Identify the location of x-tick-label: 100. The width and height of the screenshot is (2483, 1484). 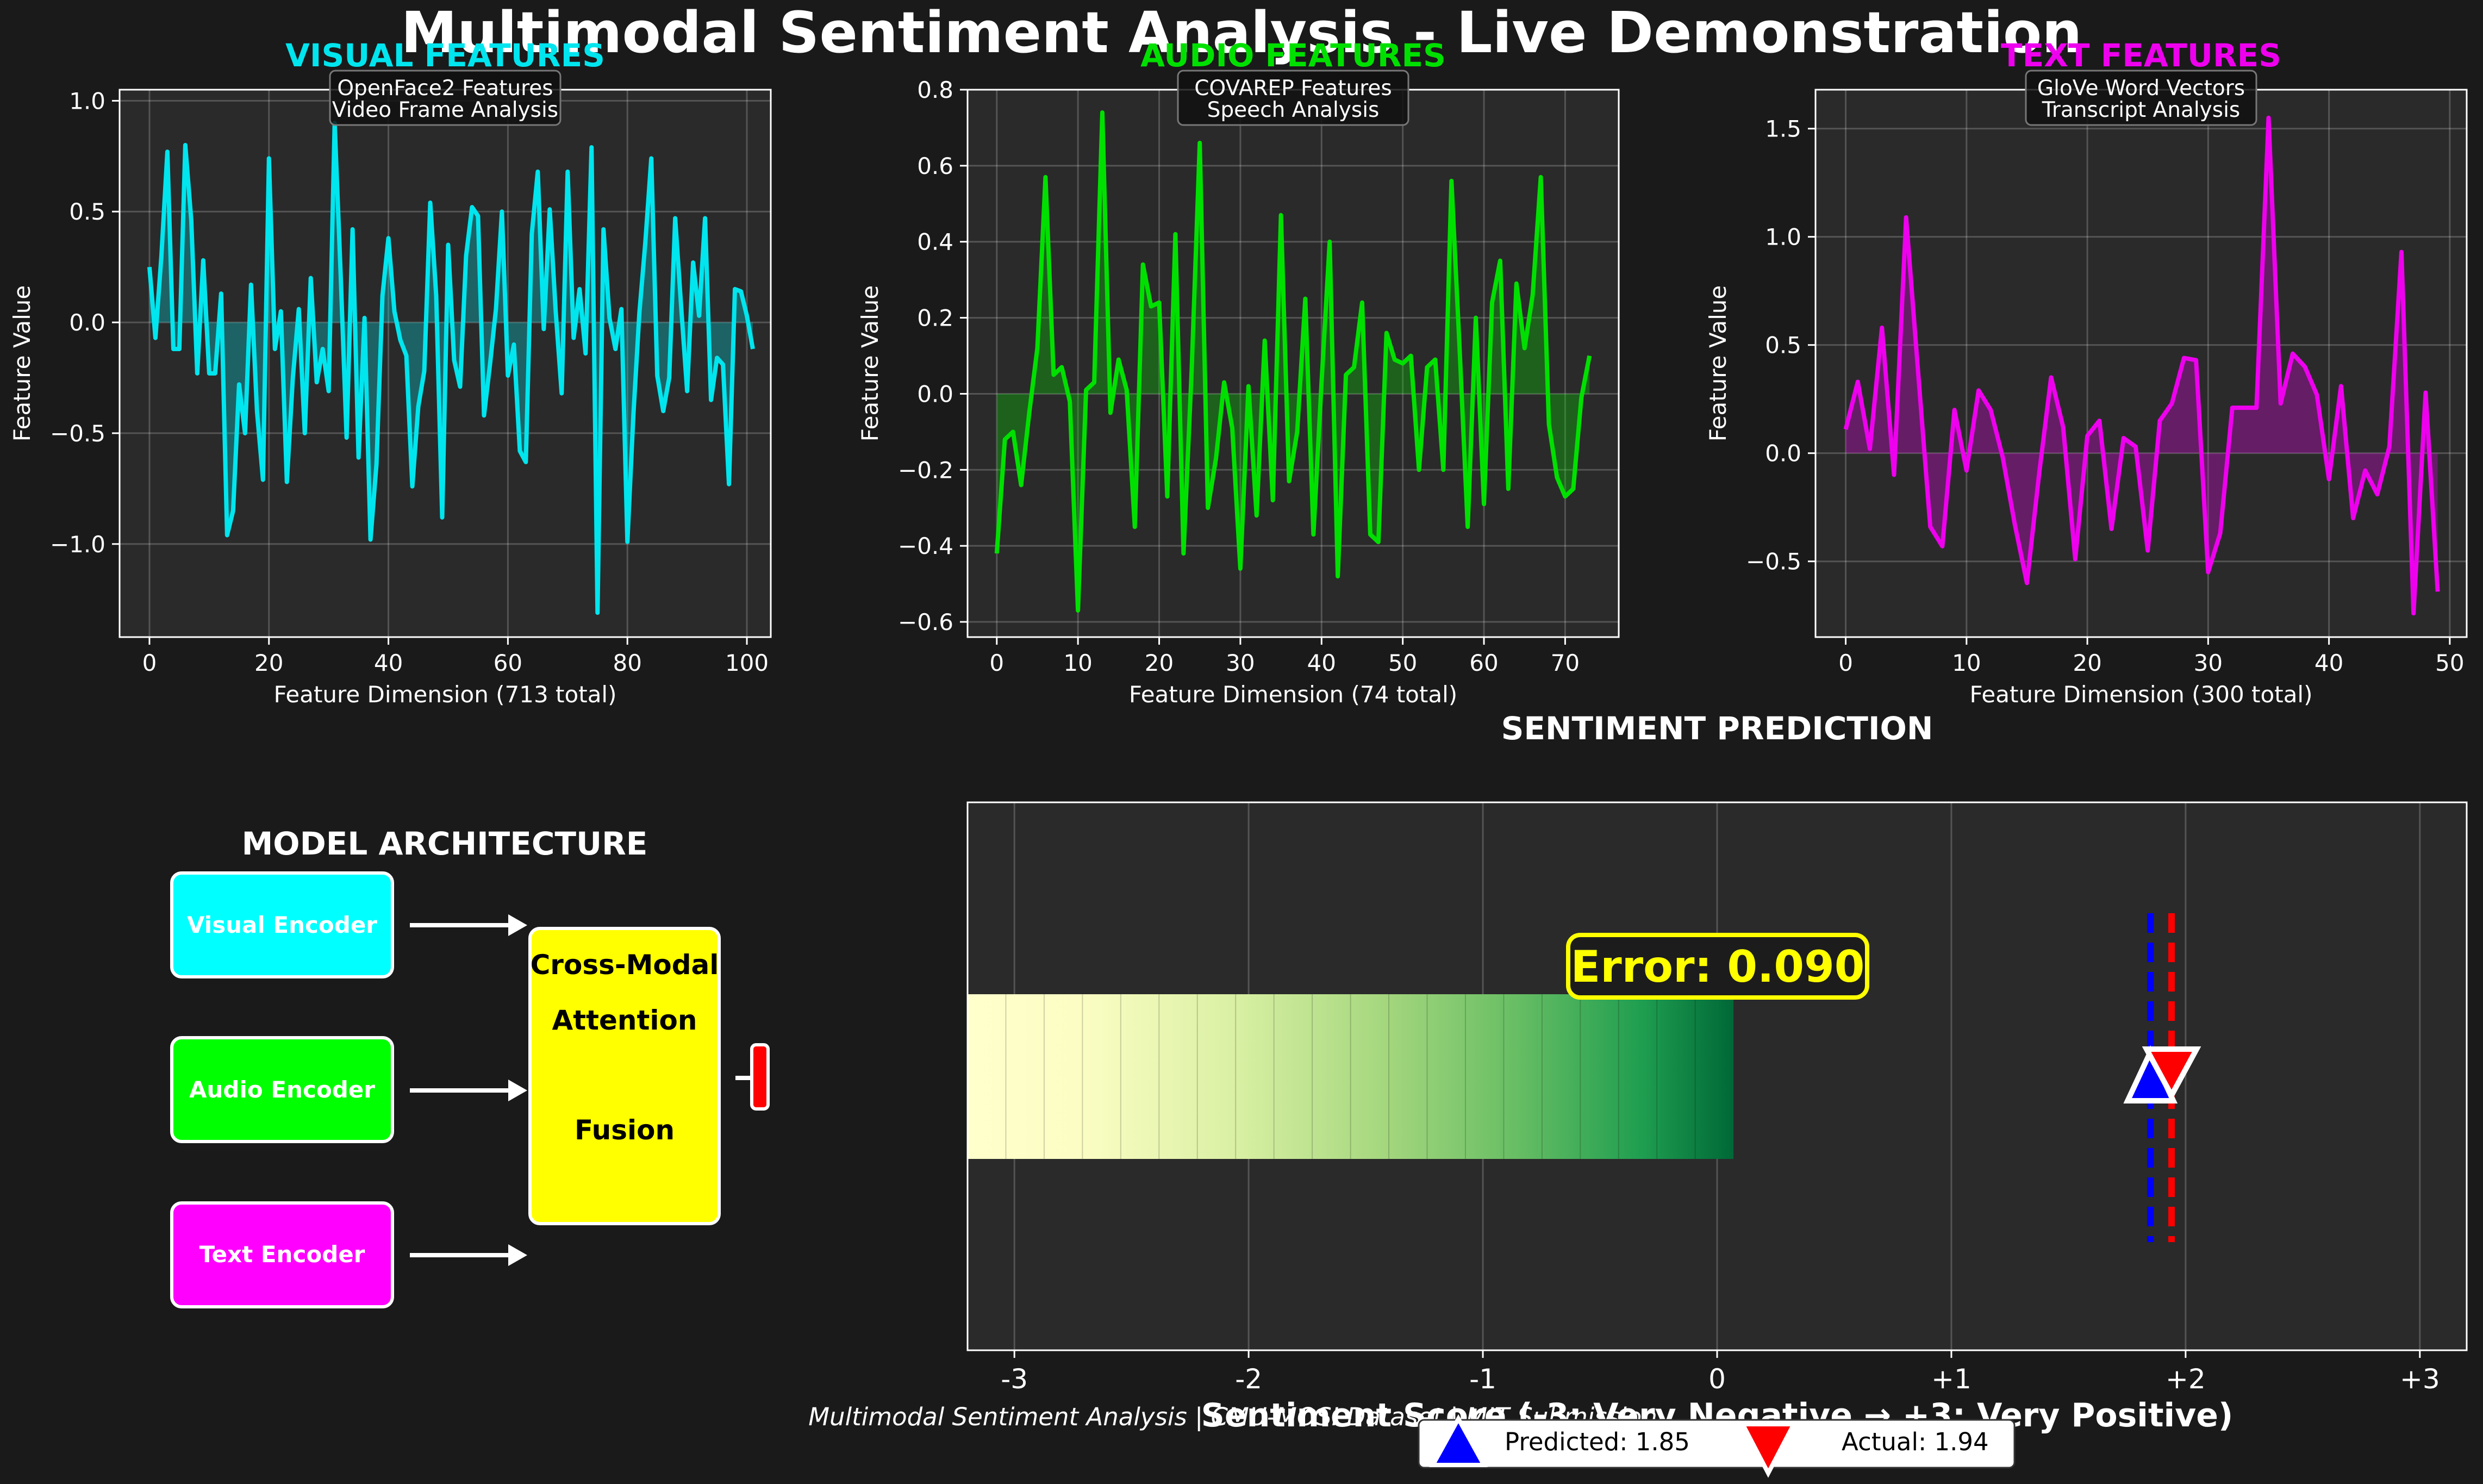
(747, 663).